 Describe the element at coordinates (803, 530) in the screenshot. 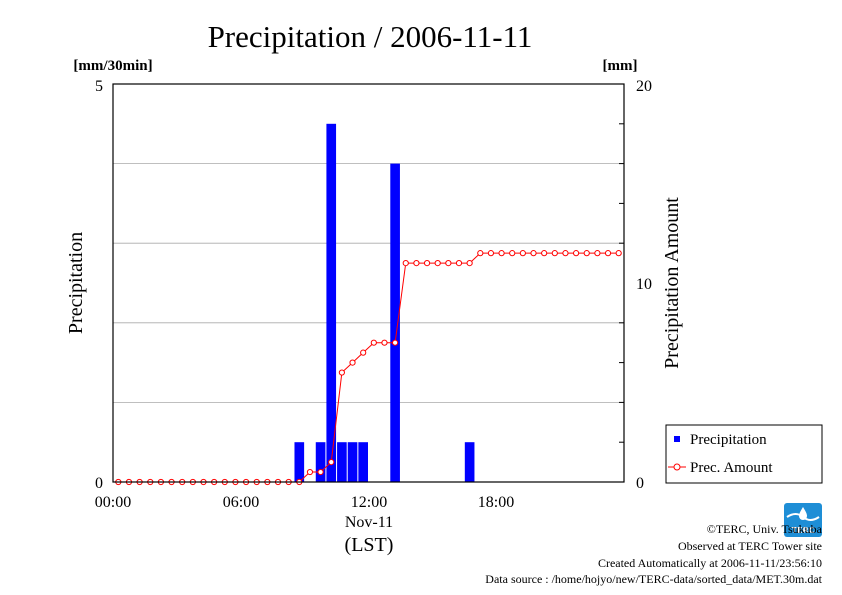

I see `svg-text: TERC` at that location.